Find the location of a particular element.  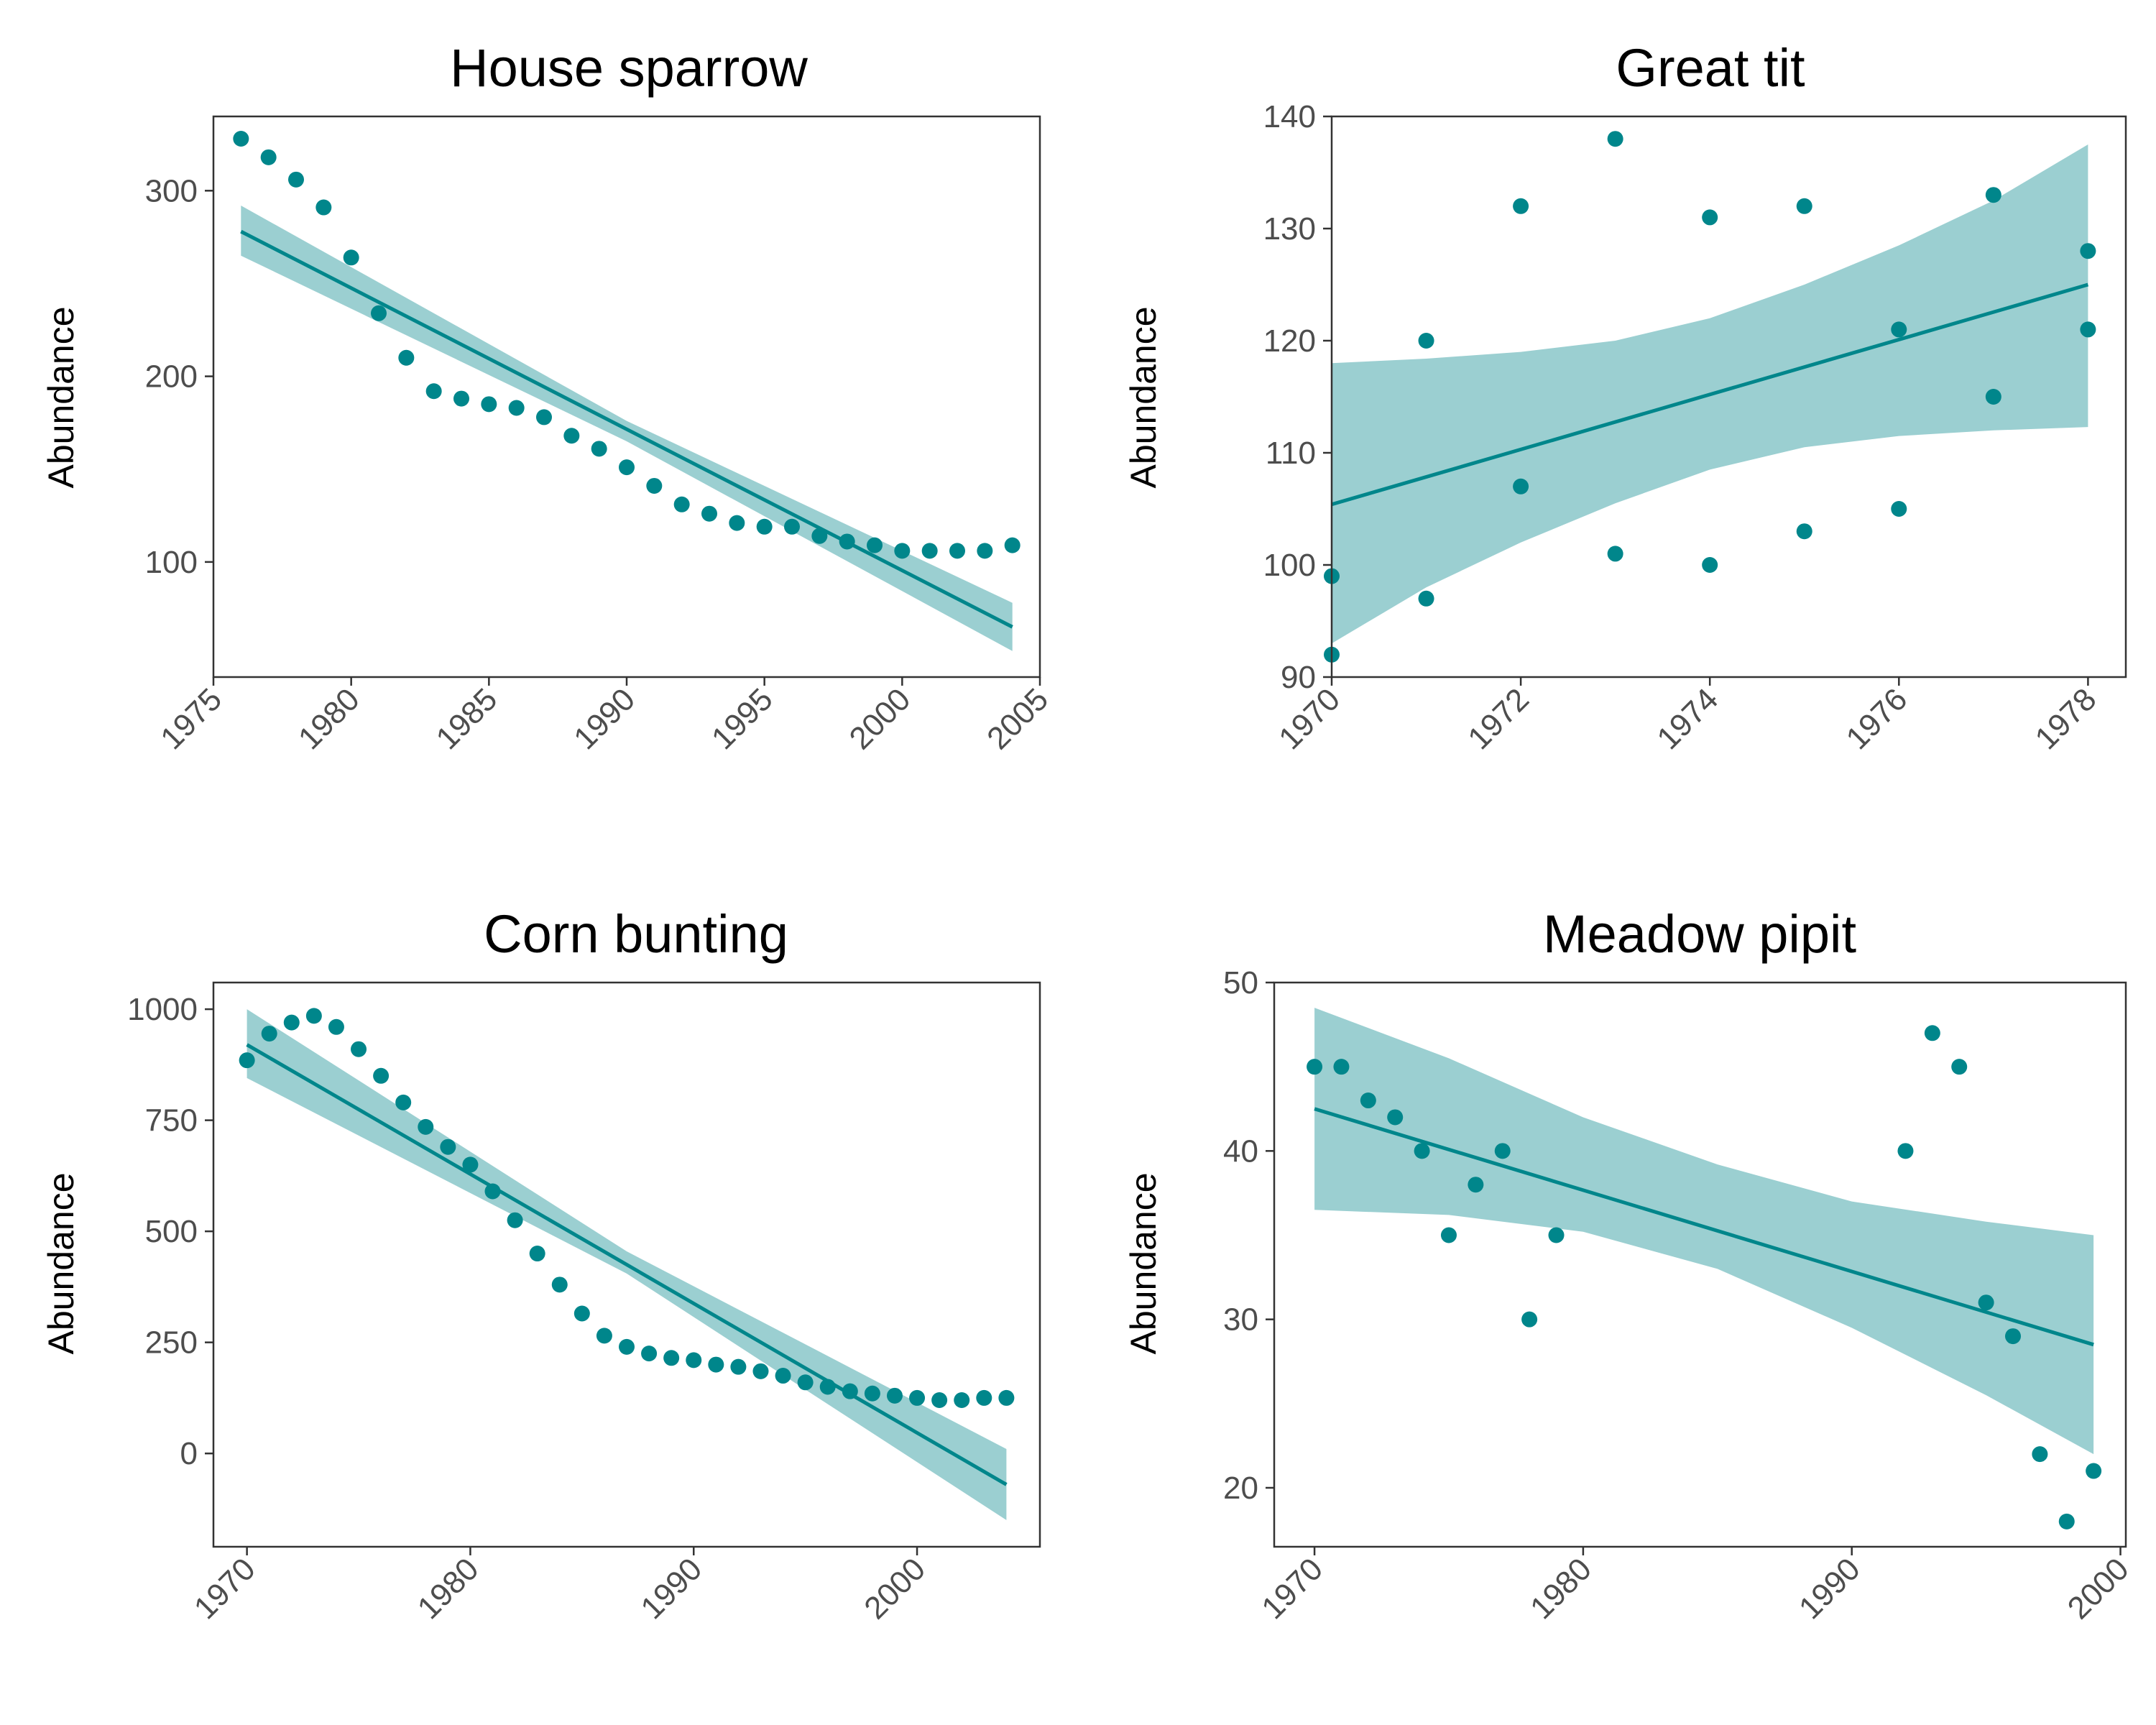

y-tick-label: 200 is located at coordinates (172, 377).